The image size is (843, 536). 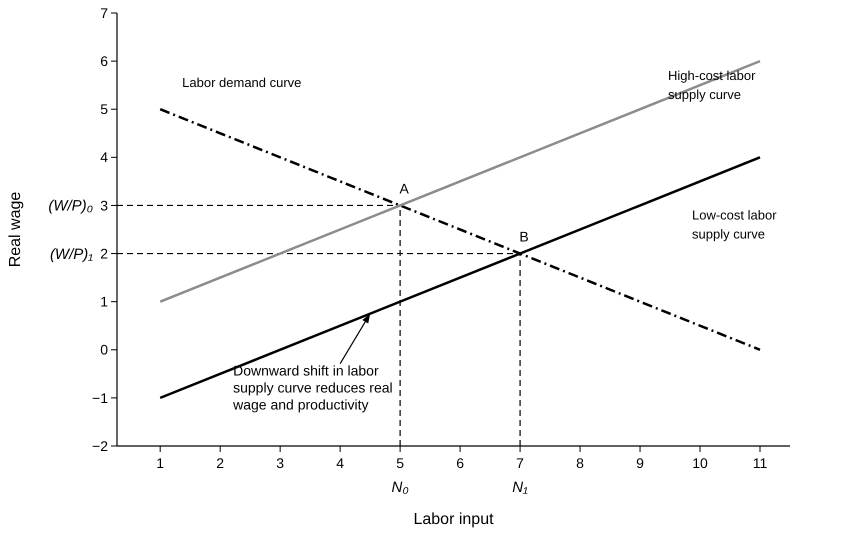 I want to click on series-label: High-cost labor supply curve, so click(x=712, y=85).